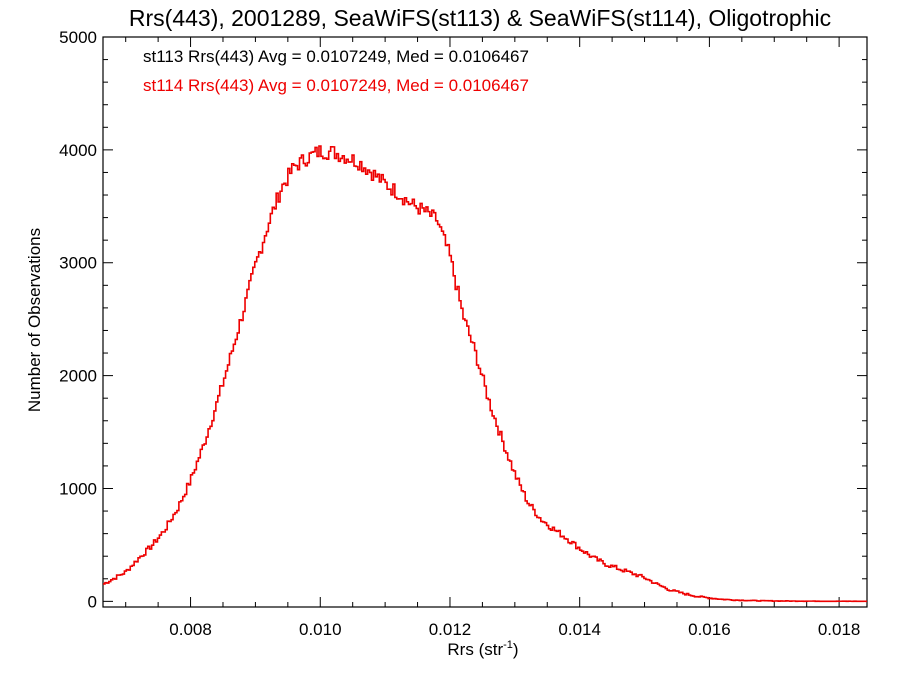  I want to click on x-tick-label: 0.012, so click(450, 629).